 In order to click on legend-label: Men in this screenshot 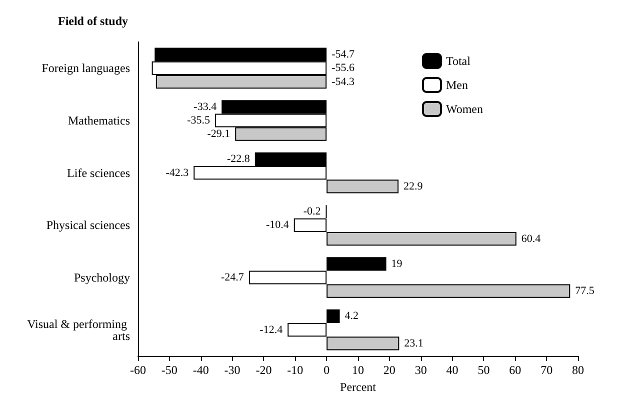, I will do `click(457, 85)`.